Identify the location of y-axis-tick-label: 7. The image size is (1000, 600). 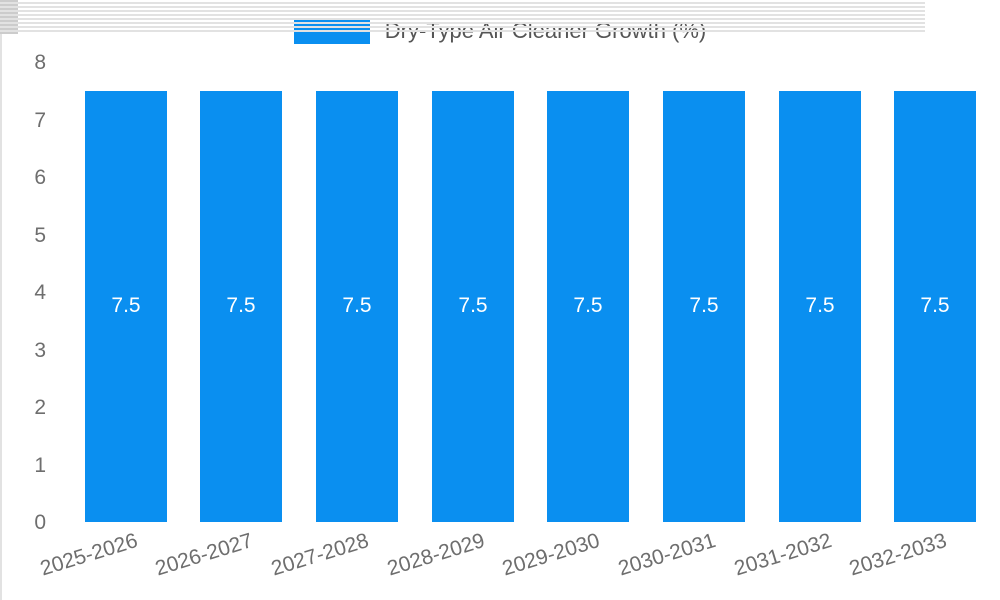
(40, 120).